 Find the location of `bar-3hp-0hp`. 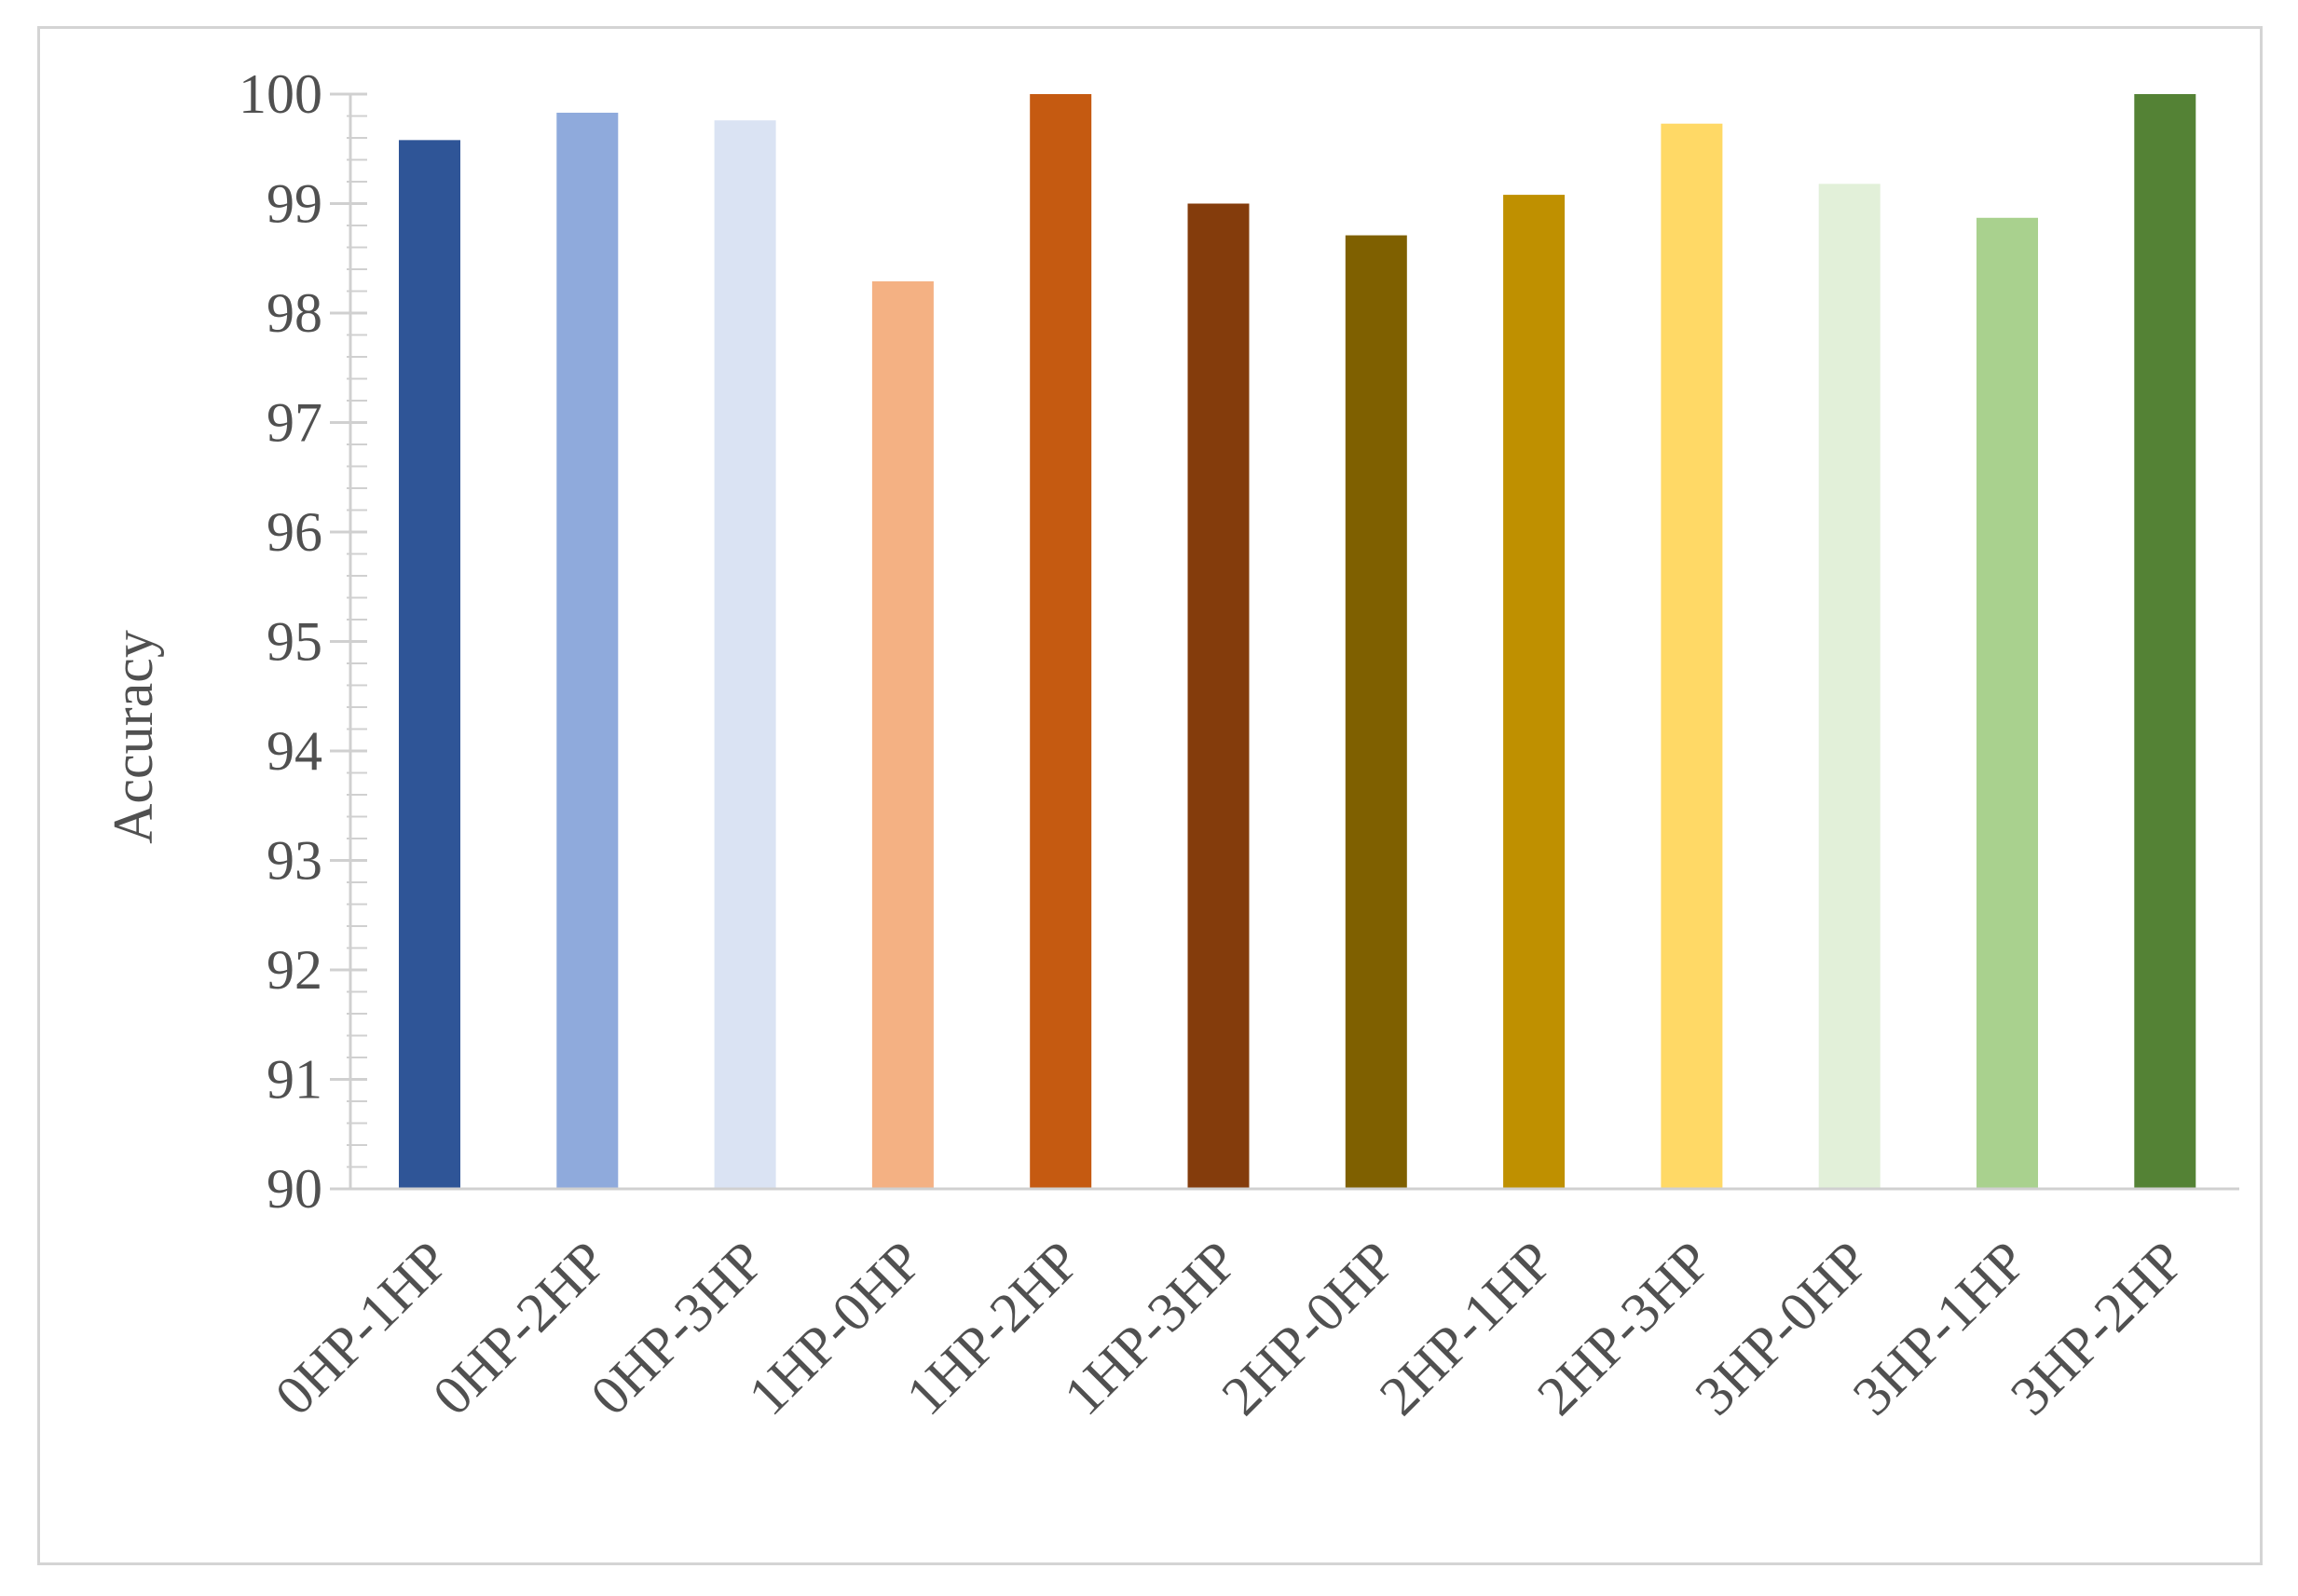

bar-3hp-0hp is located at coordinates (1849, 687).